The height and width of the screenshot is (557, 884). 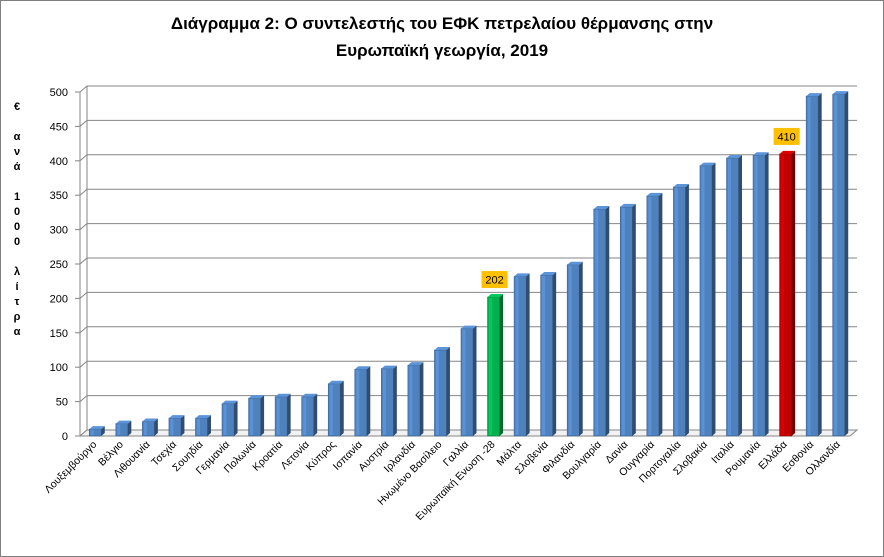 I want to click on y-axis-label-char: ί, so click(x=17, y=287).